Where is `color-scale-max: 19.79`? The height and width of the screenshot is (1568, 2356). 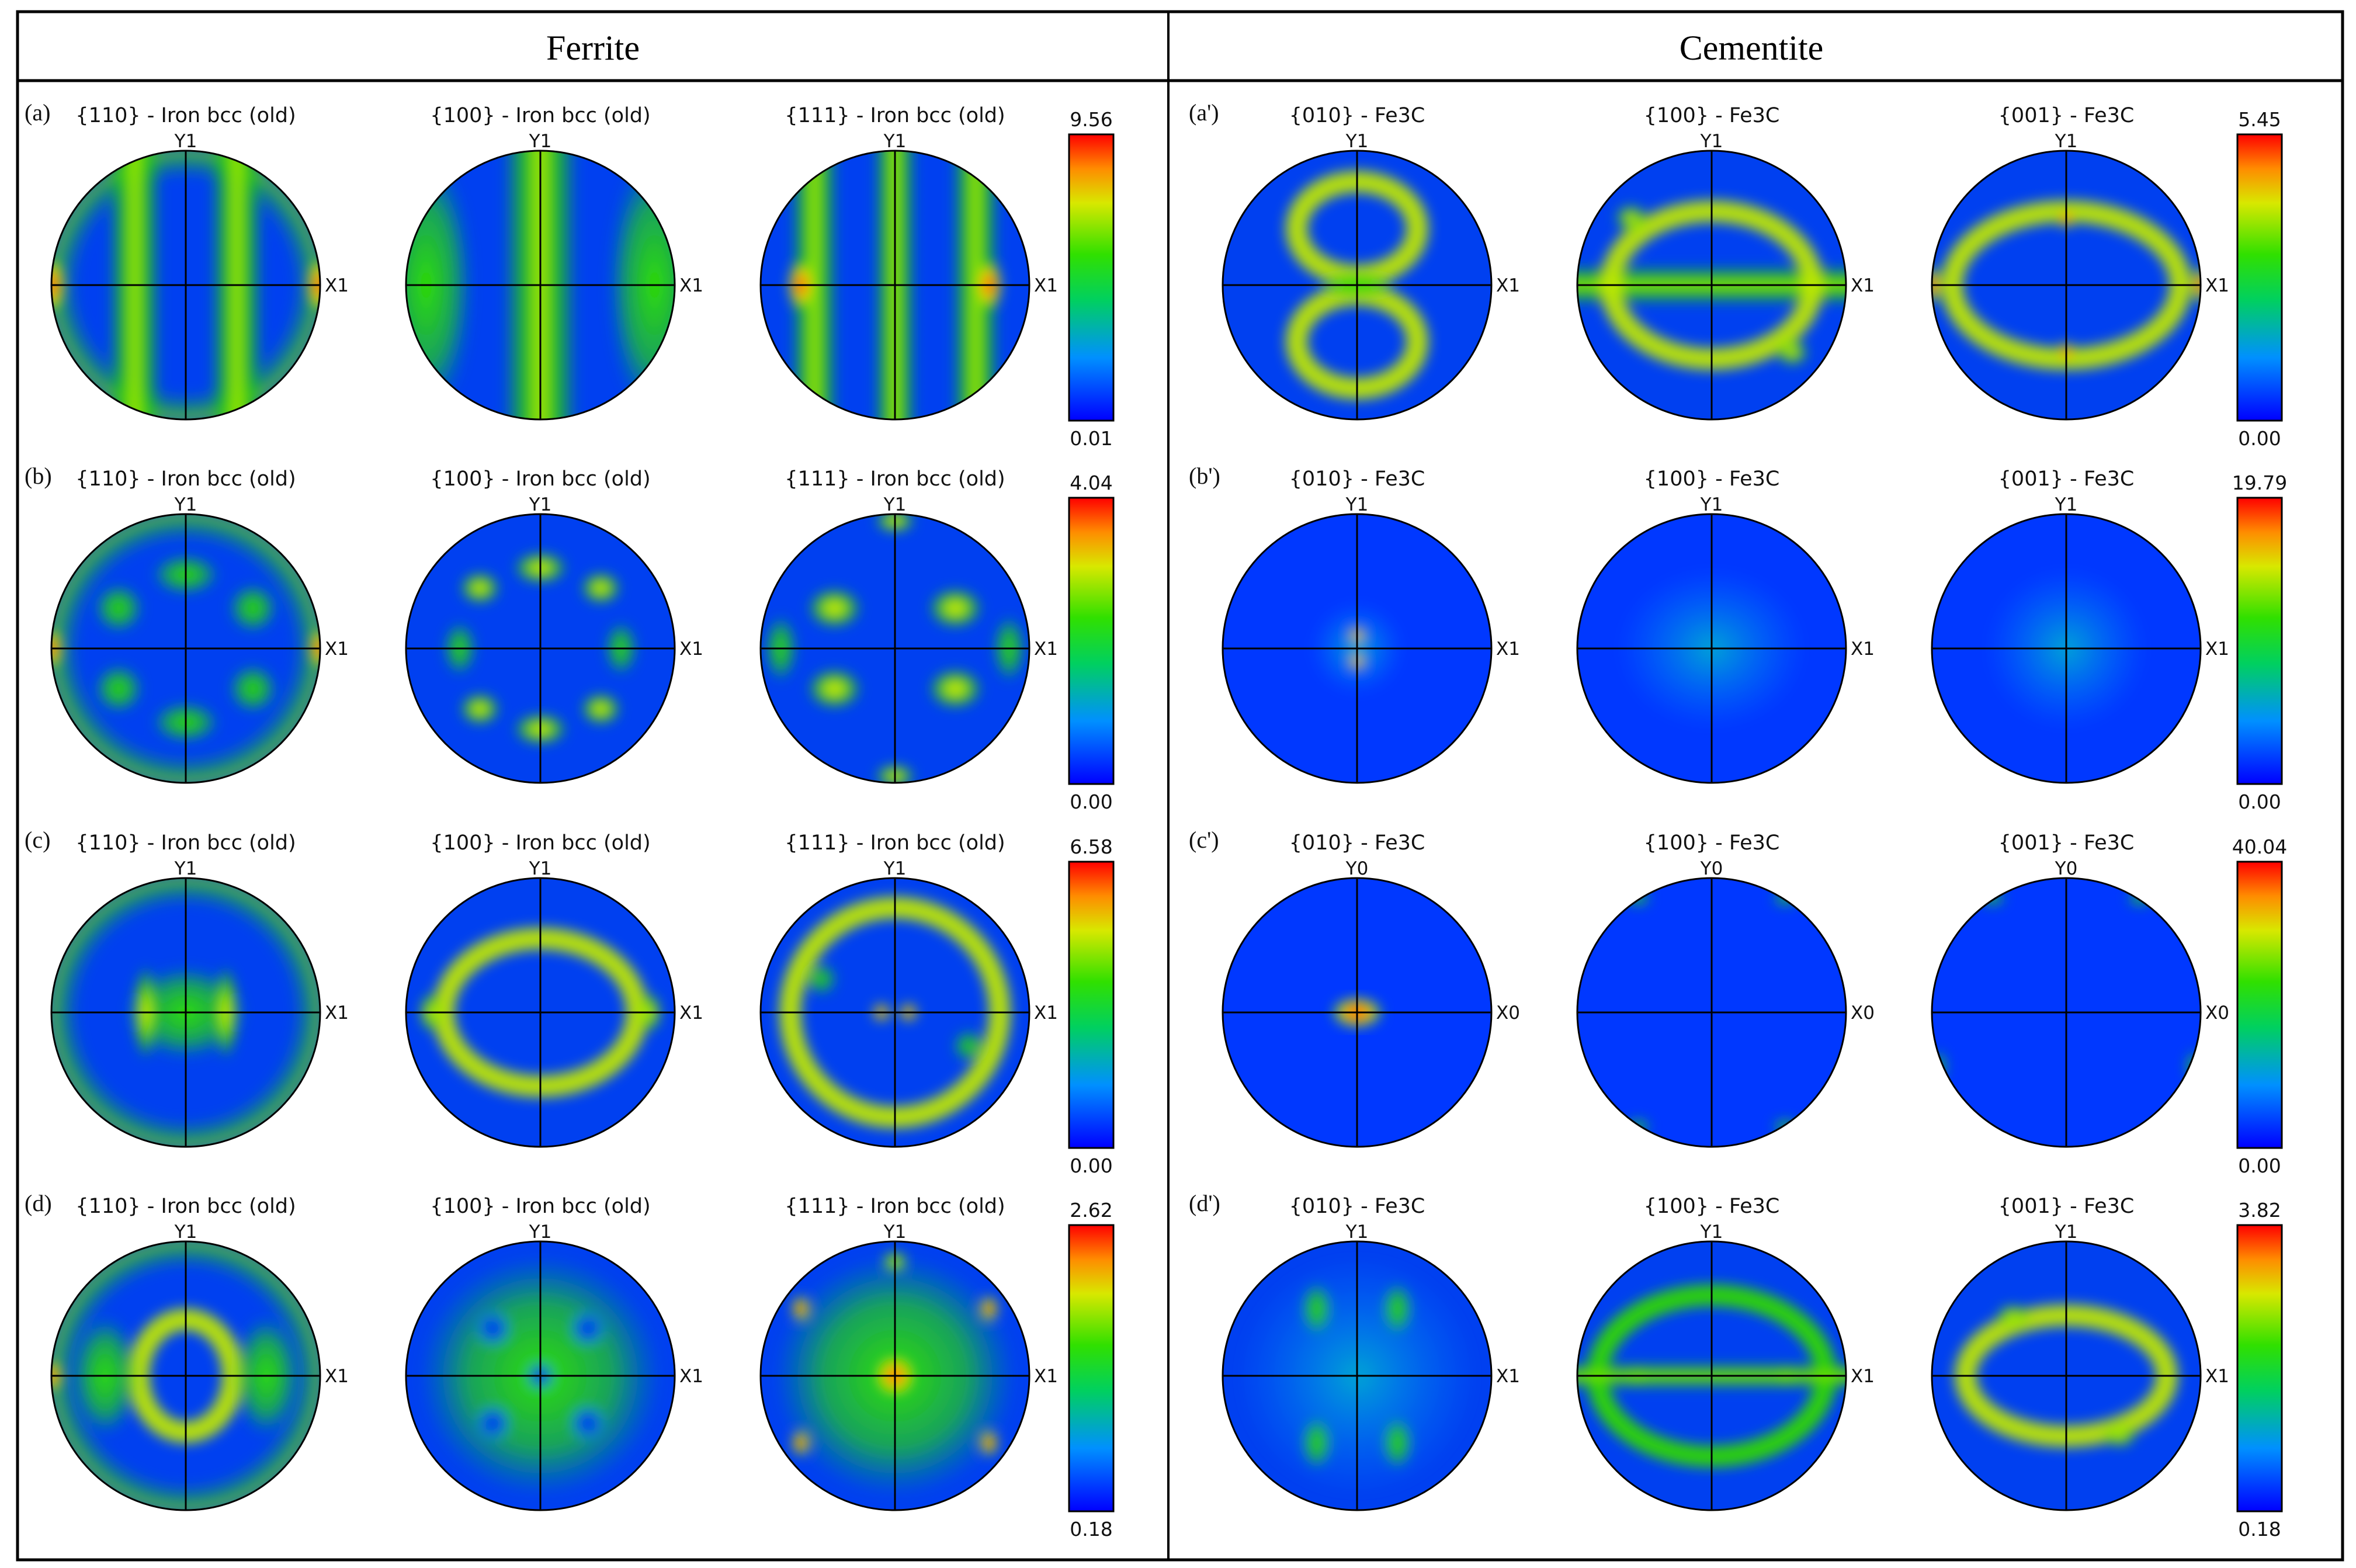 color-scale-max: 19.79 is located at coordinates (2259, 483).